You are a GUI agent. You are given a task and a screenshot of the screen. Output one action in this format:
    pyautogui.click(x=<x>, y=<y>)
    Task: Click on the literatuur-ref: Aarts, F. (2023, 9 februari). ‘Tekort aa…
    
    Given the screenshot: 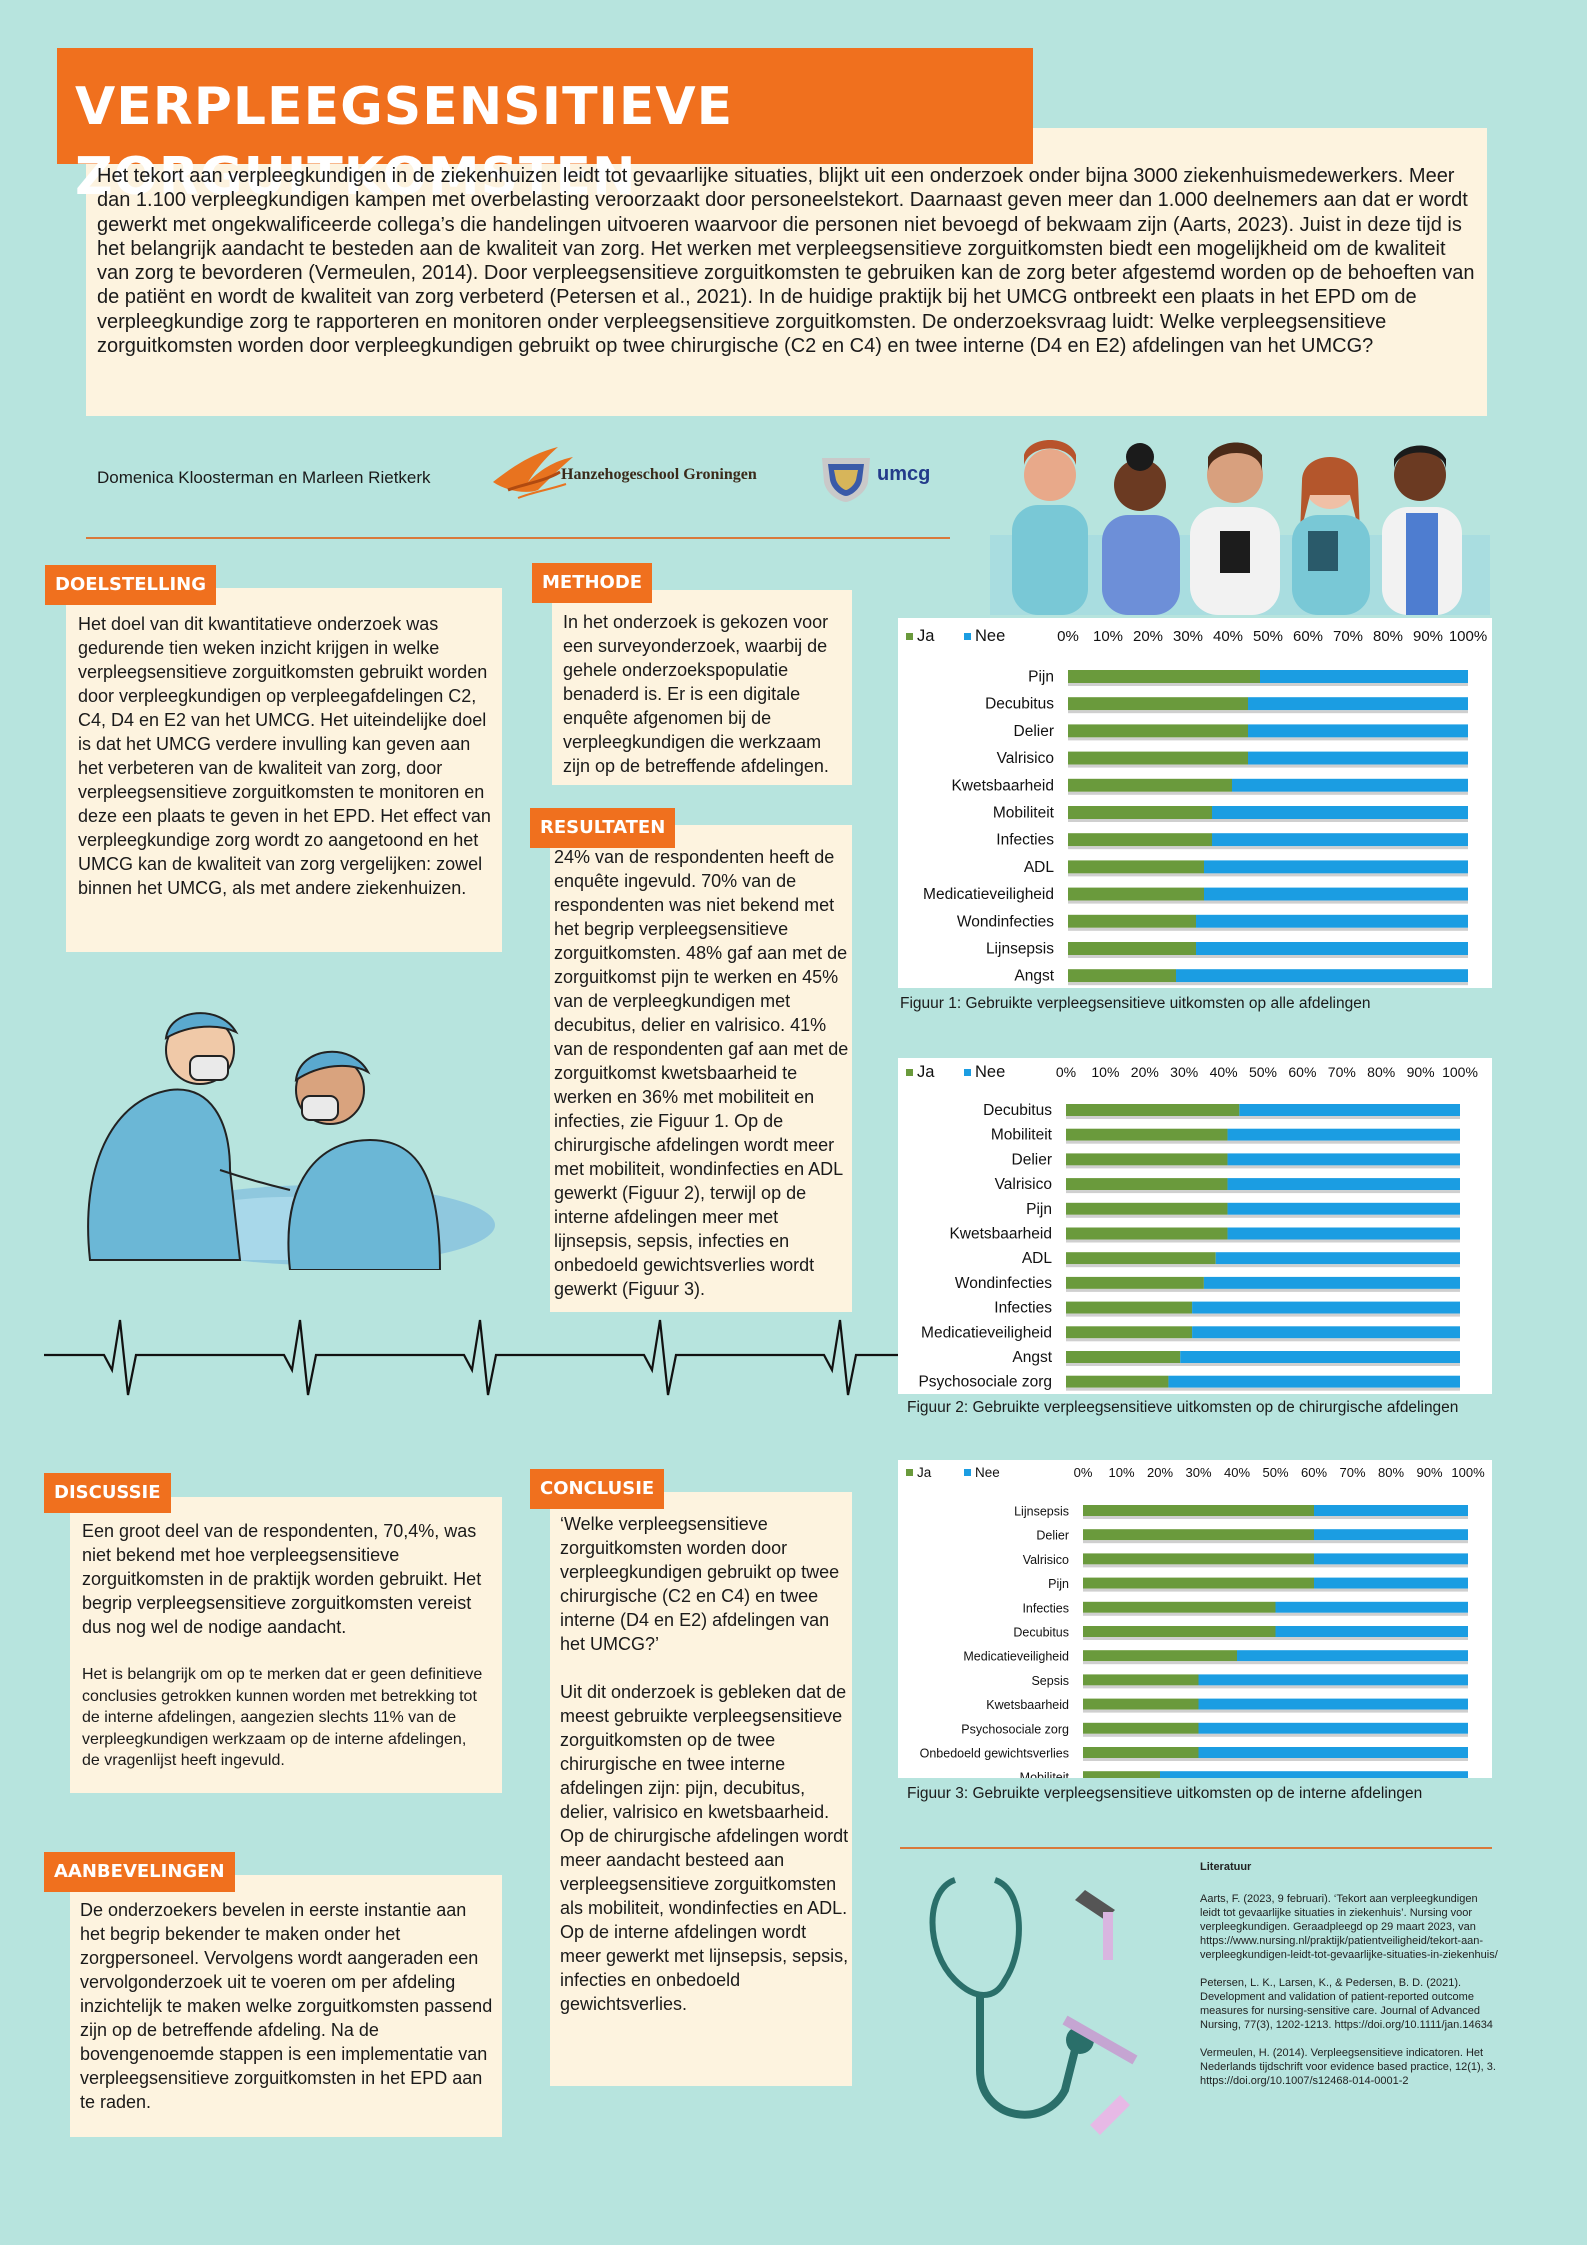 What is the action you would take?
    pyautogui.click(x=1349, y=1927)
    